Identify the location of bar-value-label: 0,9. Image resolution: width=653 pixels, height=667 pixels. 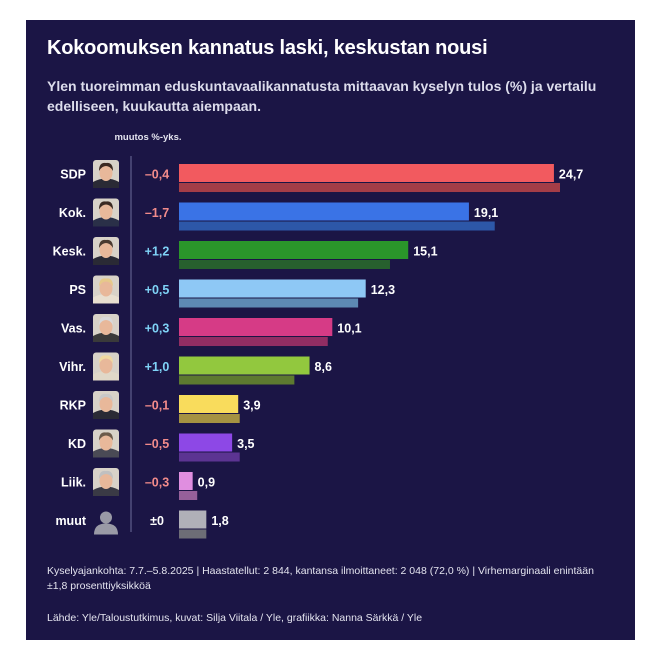
(206, 483).